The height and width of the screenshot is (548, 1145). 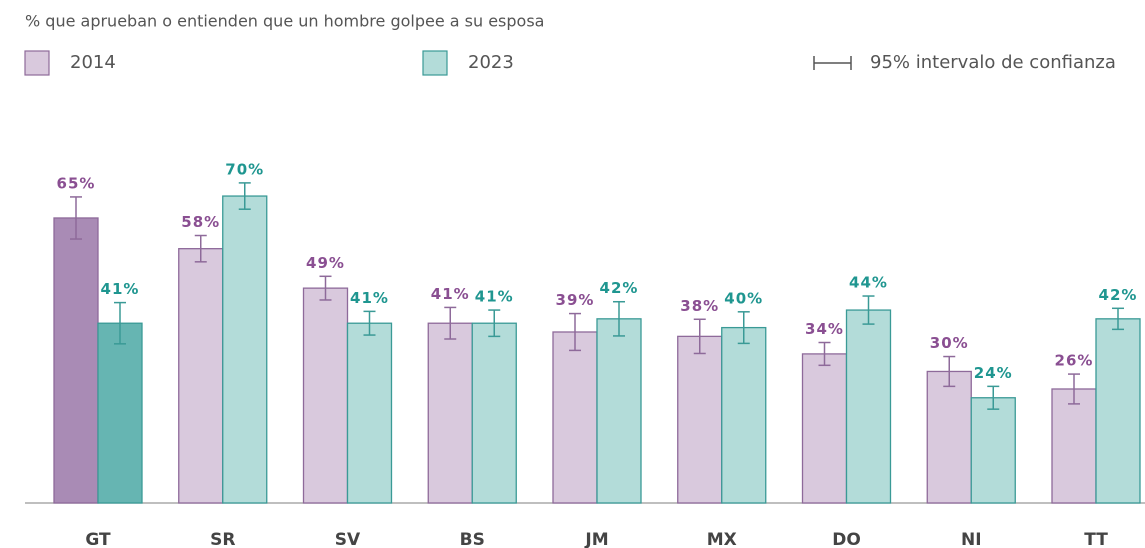 I want to click on legend-label: 2023, so click(x=491, y=62).